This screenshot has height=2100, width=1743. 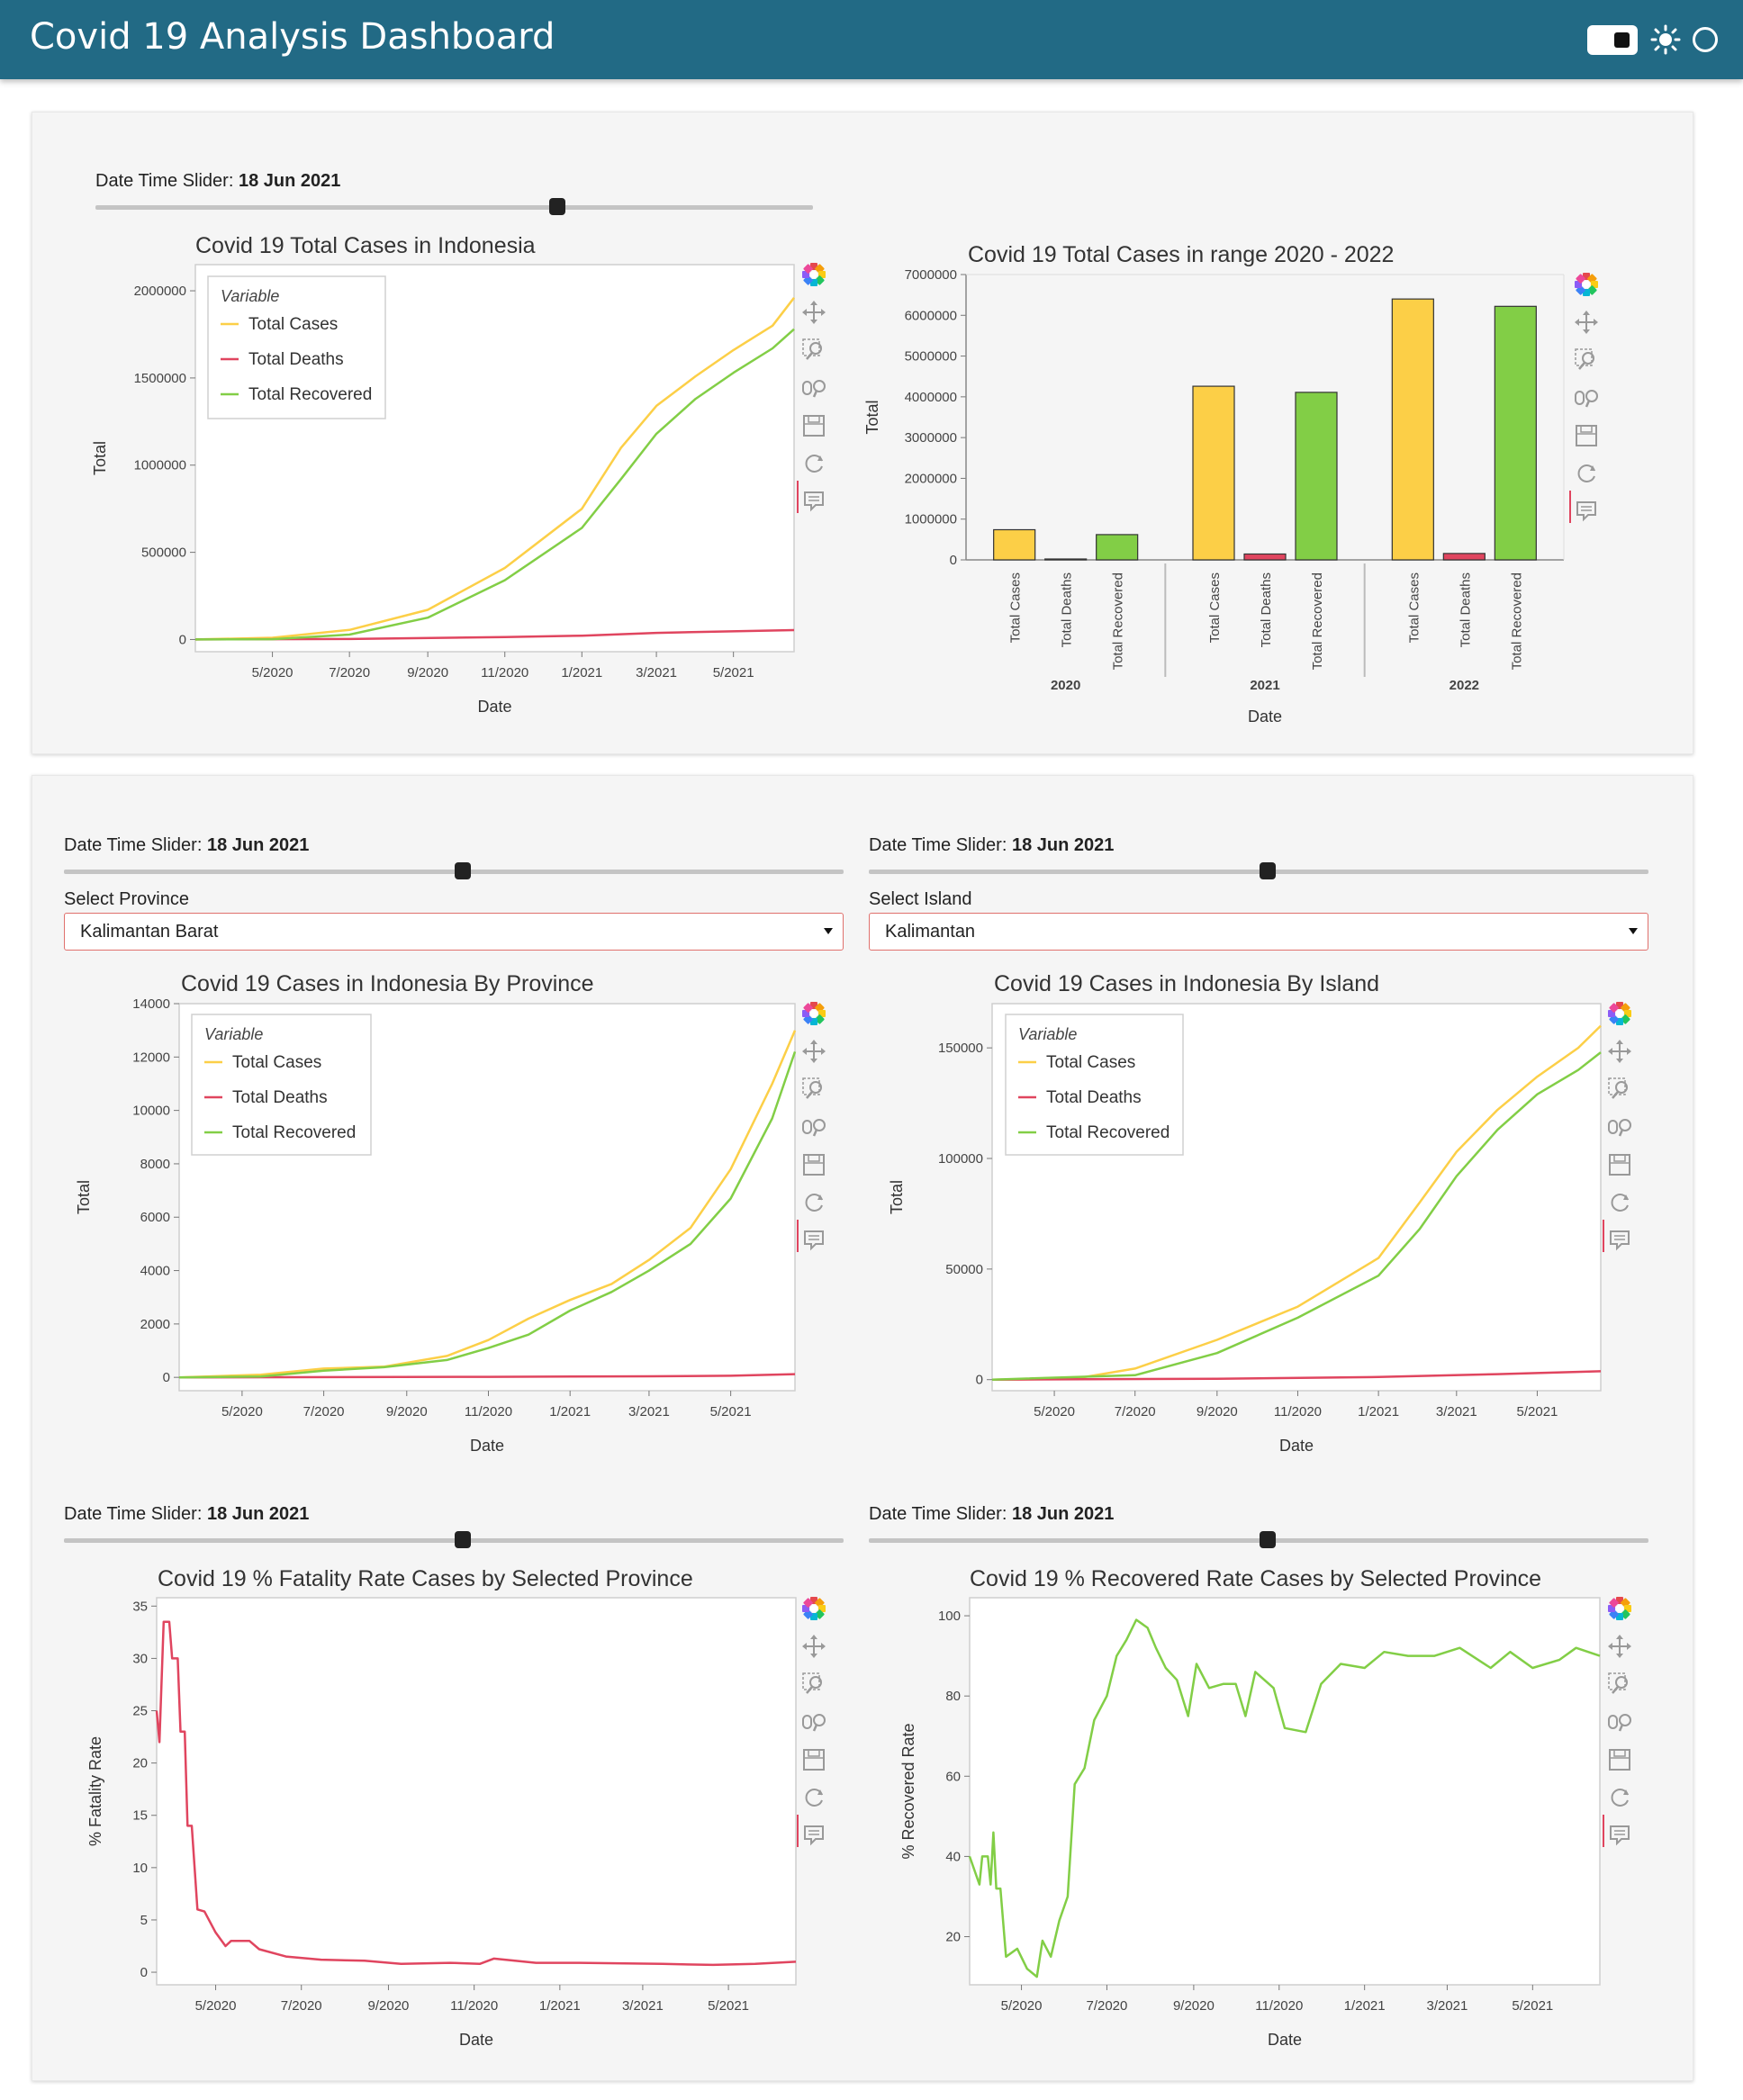 I want to click on y-tick-label: 20, so click(x=140, y=1763).